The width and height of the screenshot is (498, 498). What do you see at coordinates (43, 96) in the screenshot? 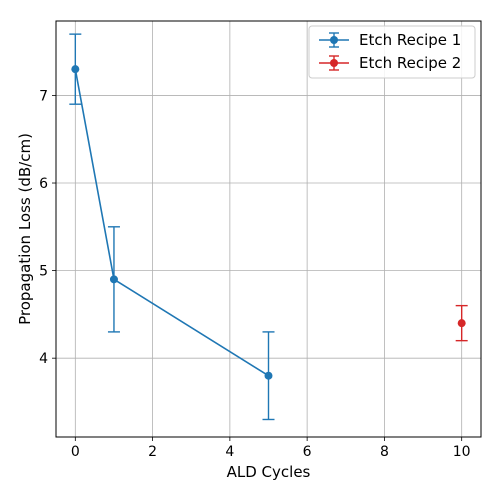
I see `y-tick-label: 7` at bounding box center [43, 96].